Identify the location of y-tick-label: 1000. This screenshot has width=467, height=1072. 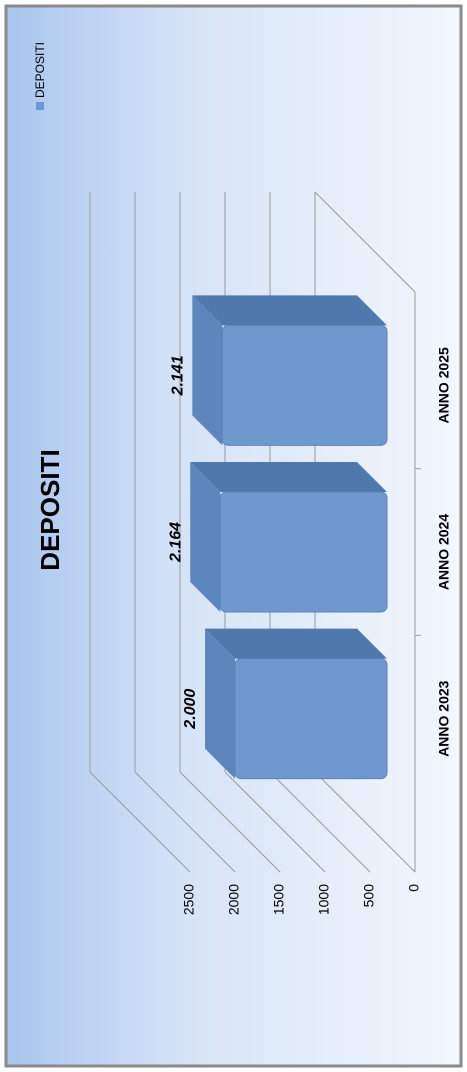
(324, 899).